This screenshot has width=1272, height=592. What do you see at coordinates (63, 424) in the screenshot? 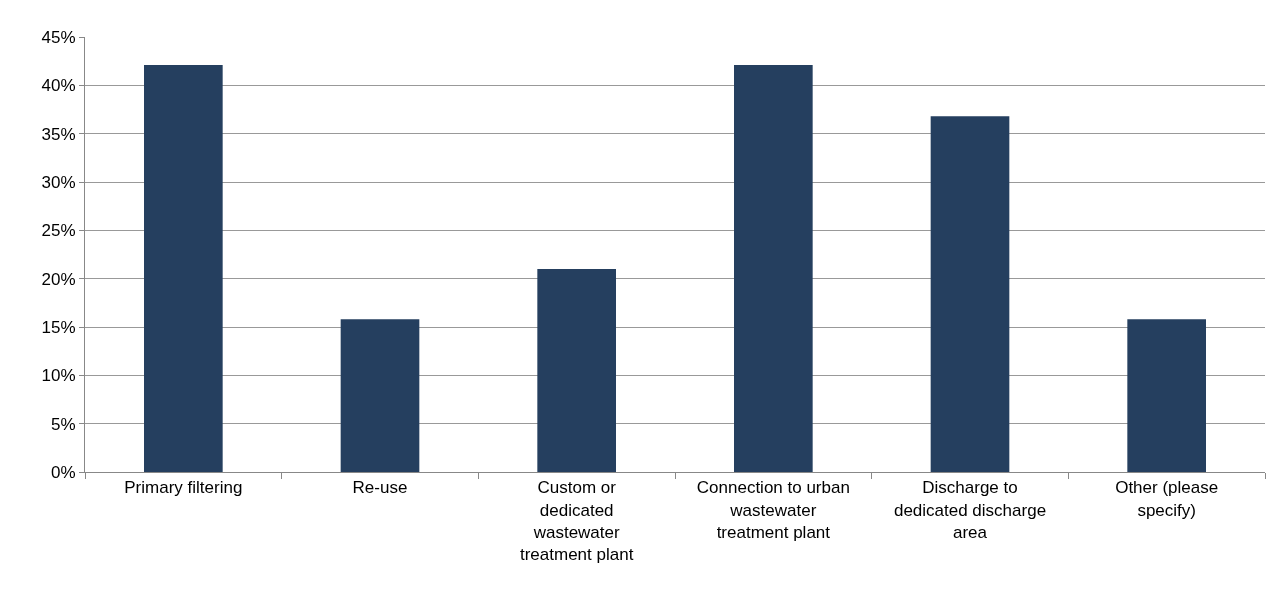
I see `y-tick-label: 5%` at bounding box center [63, 424].